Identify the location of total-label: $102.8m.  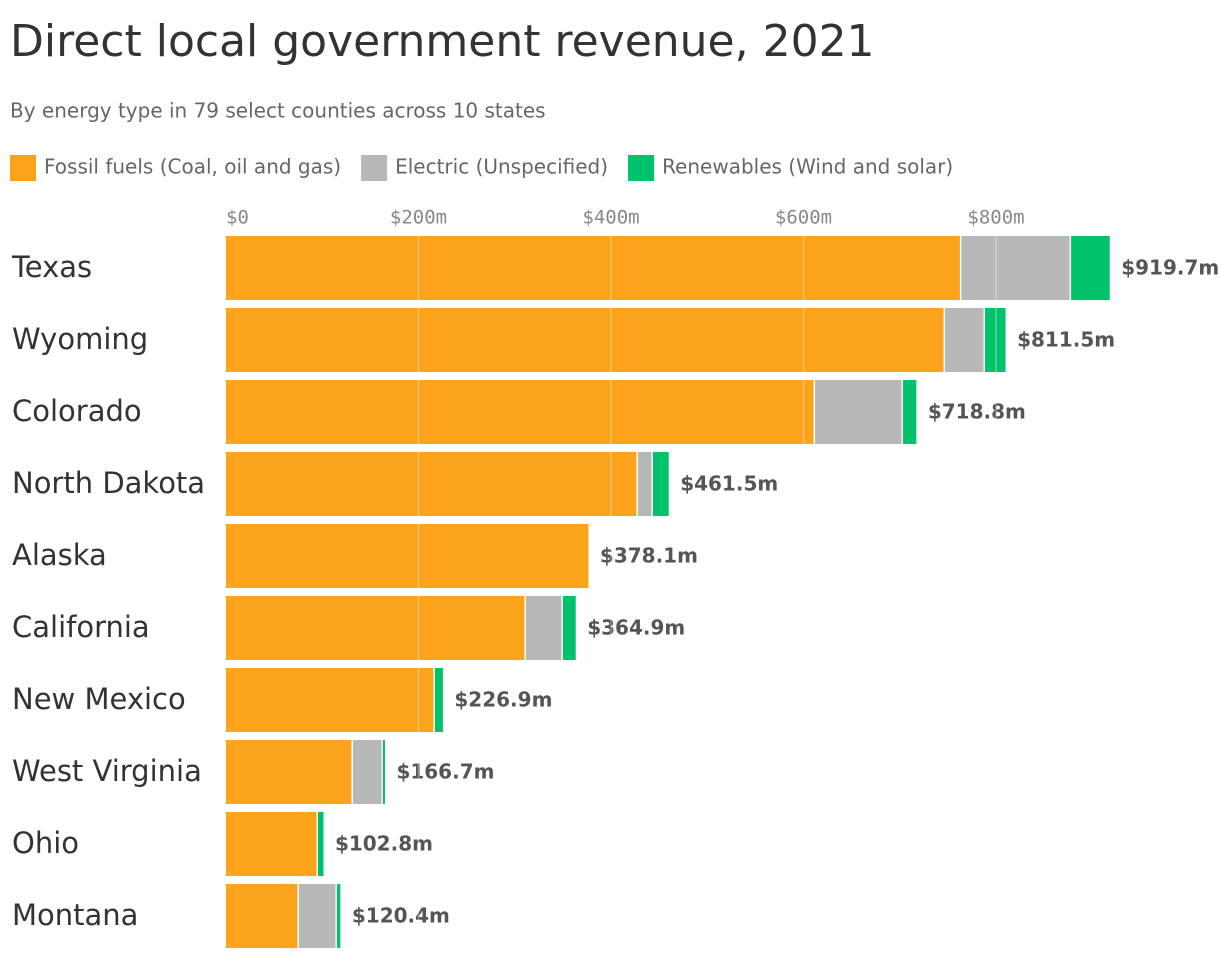
(384, 844).